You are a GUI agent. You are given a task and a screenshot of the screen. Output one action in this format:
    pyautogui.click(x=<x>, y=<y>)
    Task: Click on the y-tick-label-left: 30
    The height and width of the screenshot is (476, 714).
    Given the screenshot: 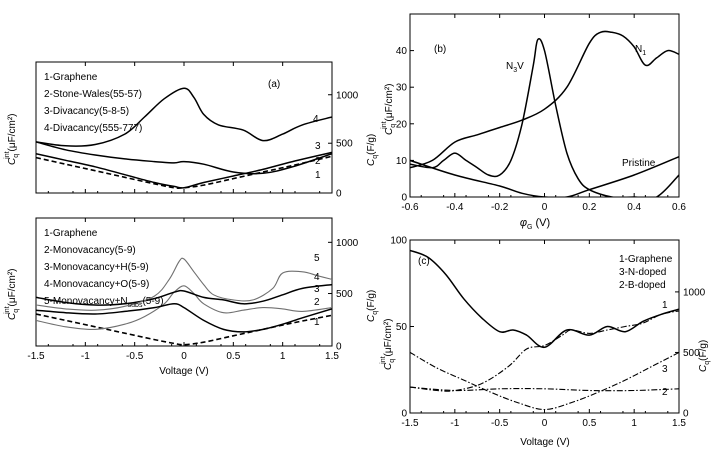 What is the action you would take?
    pyautogui.click(x=402, y=88)
    